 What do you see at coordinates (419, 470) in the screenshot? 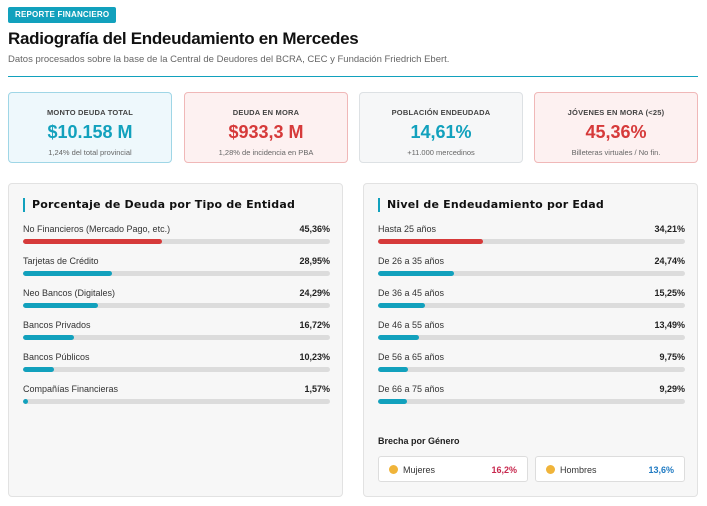
I see `gender-women-label: Mujeres` at bounding box center [419, 470].